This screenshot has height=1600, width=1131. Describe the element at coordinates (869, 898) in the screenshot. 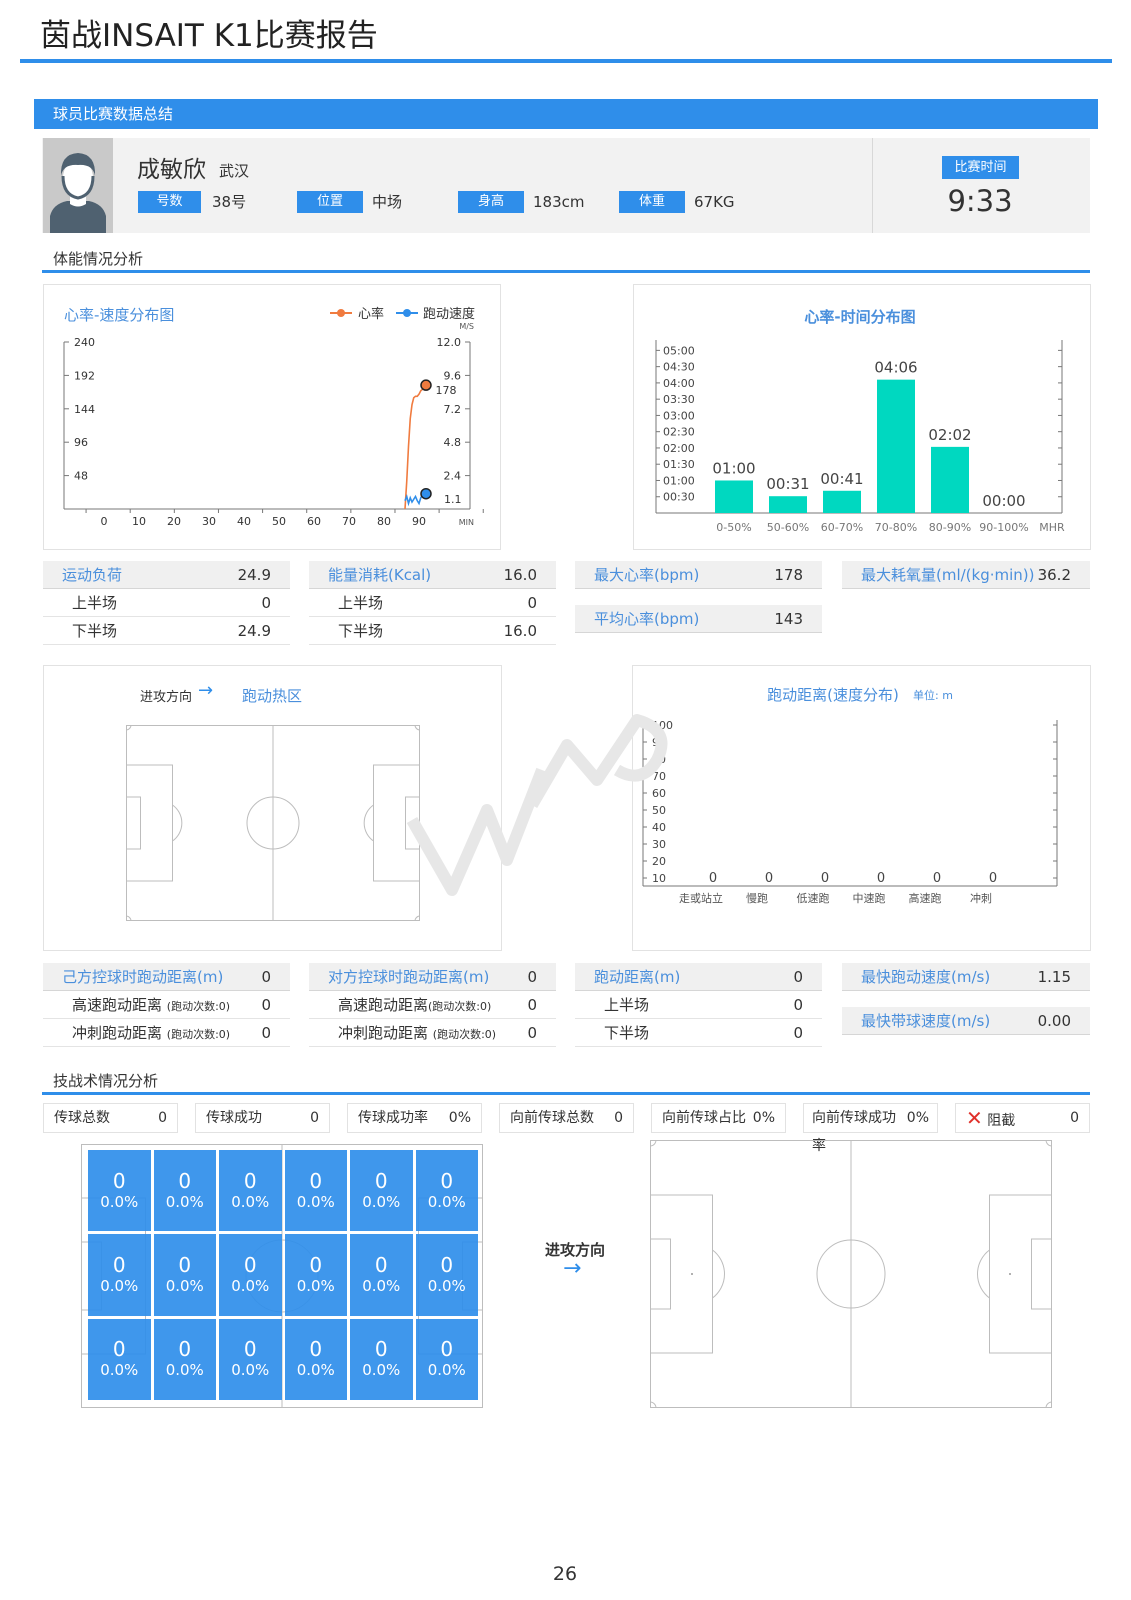

I see `dist-category-label: 中速跑` at that location.